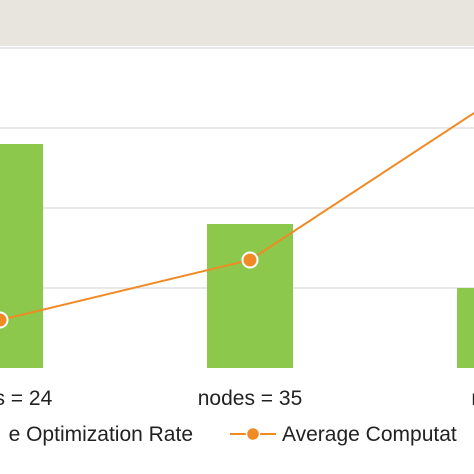  I want to click on category-label: nodes = 24, so click(26, 398).